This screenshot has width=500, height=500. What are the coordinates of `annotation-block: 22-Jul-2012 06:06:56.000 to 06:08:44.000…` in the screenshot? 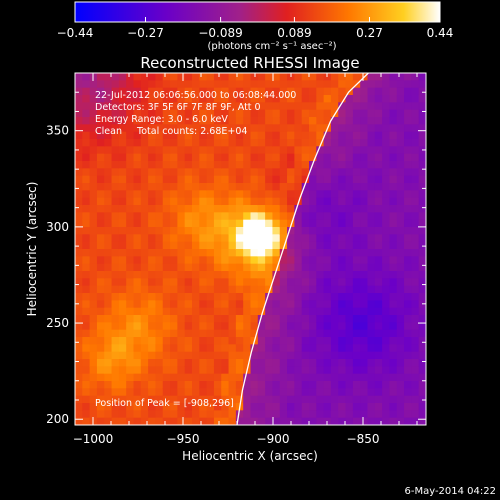 It's located at (195, 113).